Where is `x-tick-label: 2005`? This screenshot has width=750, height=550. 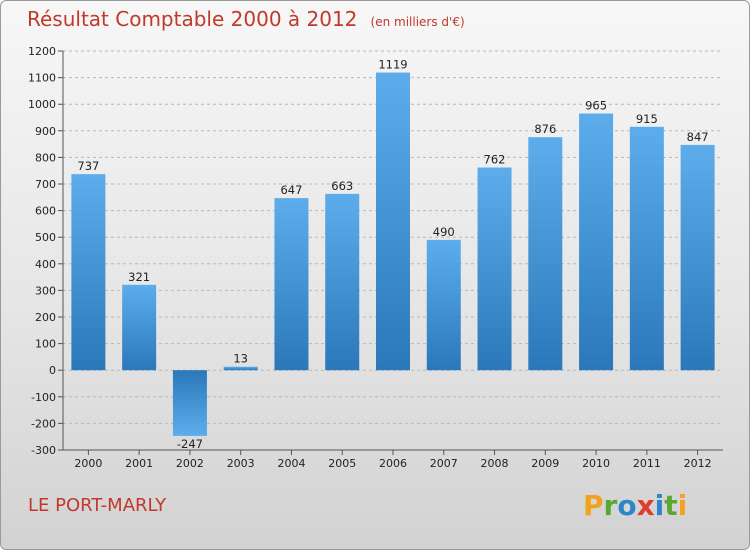 x-tick-label: 2005 is located at coordinates (342, 463).